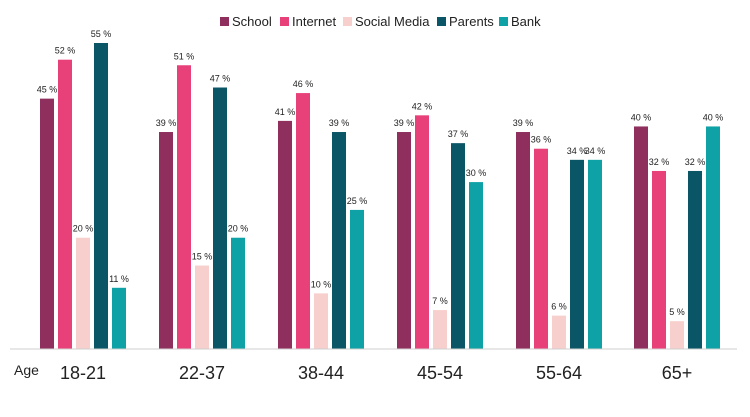 The width and height of the screenshot is (750, 417). What do you see at coordinates (677, 373) in the screenshot?
I see `category-label: 65+` at bounding box center [677, 373].